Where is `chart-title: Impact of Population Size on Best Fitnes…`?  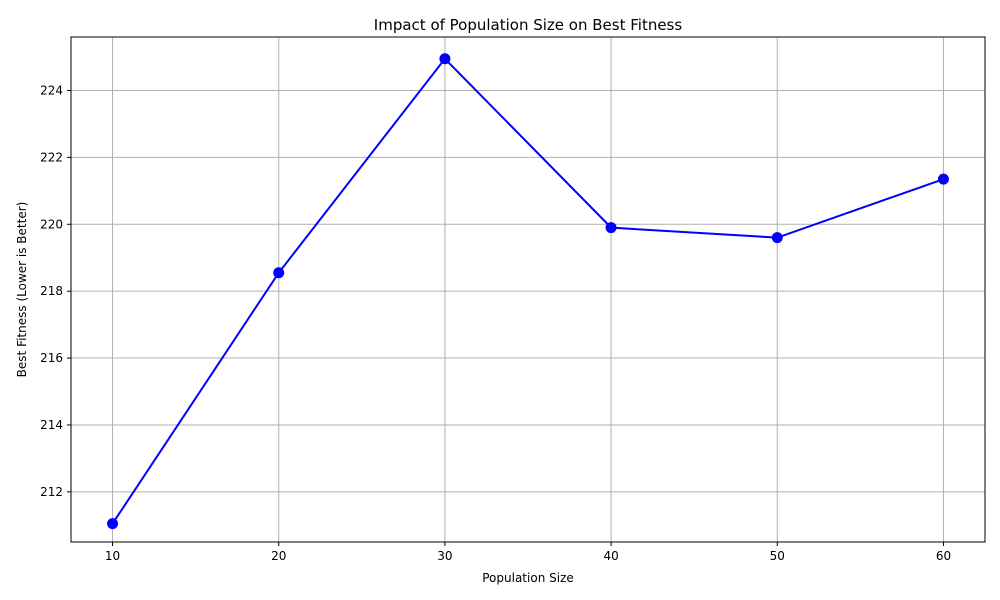
chart-title: Impact of Population Size on Best Fitnes… is located at coordinates (528, 25).